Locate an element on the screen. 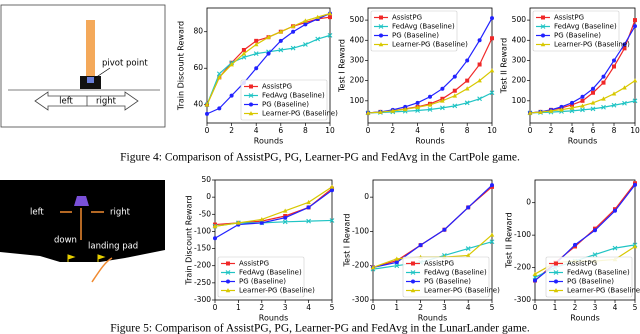 The height and width of the screenshot is (334, 640). y-tick-label: 40 is located at coordinates (198, 104).